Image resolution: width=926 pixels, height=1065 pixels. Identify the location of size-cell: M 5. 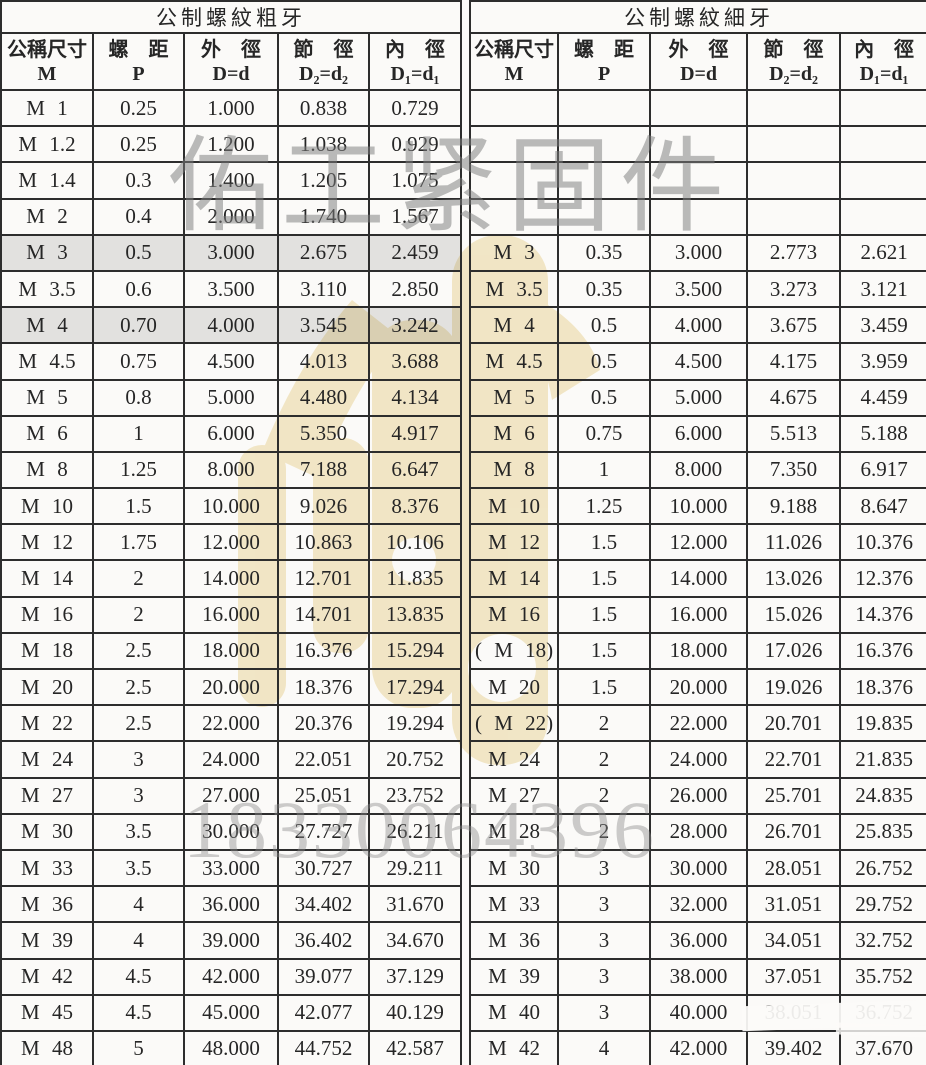
(47, 397).